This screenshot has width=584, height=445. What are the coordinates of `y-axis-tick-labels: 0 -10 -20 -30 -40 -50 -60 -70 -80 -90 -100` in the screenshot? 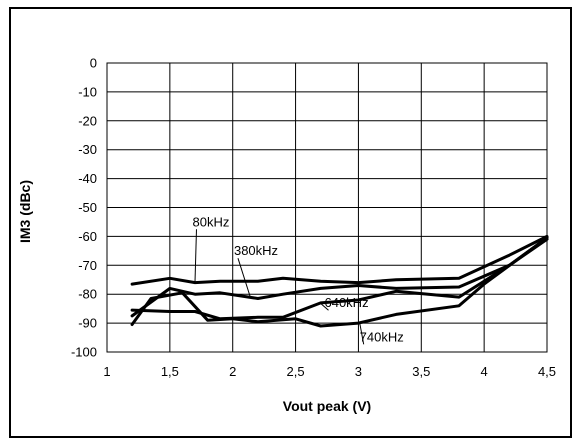 It's located at (84, 208).